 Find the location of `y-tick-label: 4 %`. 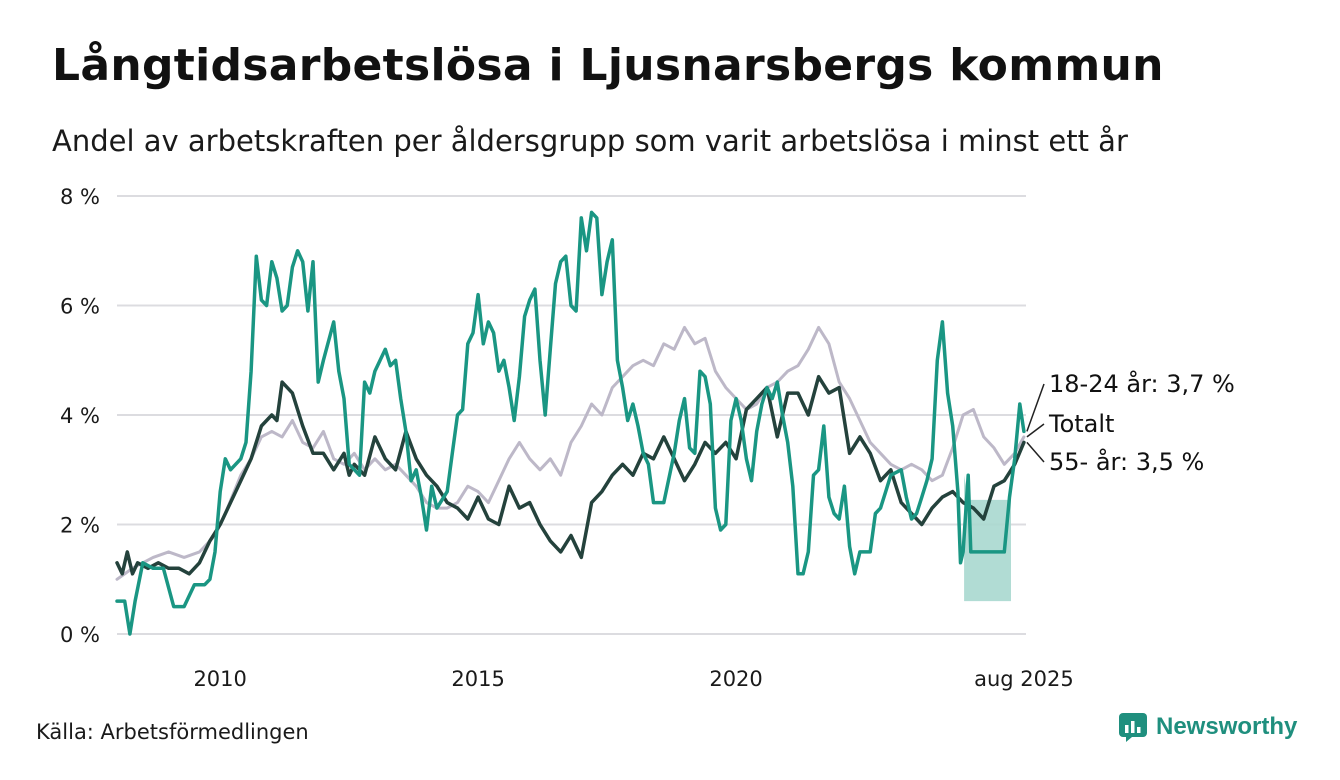

y-tick-label: 4 % is located at coordinates (80, 416).